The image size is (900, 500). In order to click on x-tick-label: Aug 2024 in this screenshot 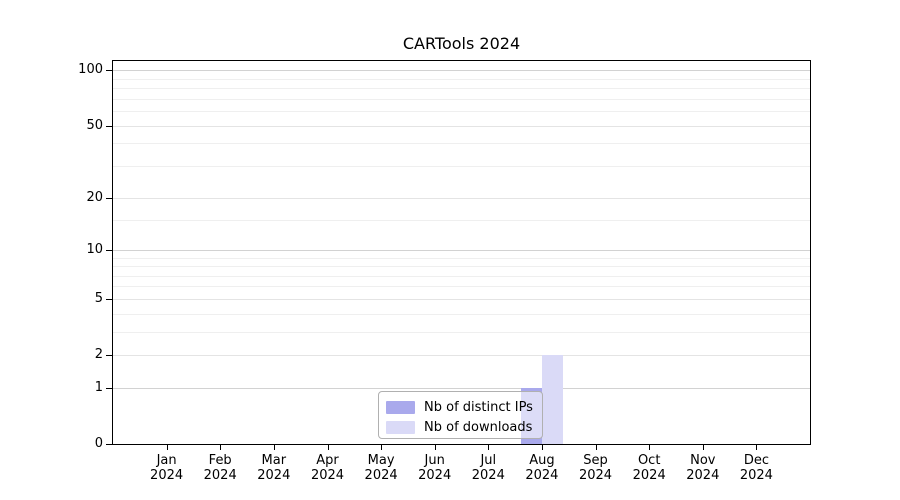, I will do `click(542, 468)`.